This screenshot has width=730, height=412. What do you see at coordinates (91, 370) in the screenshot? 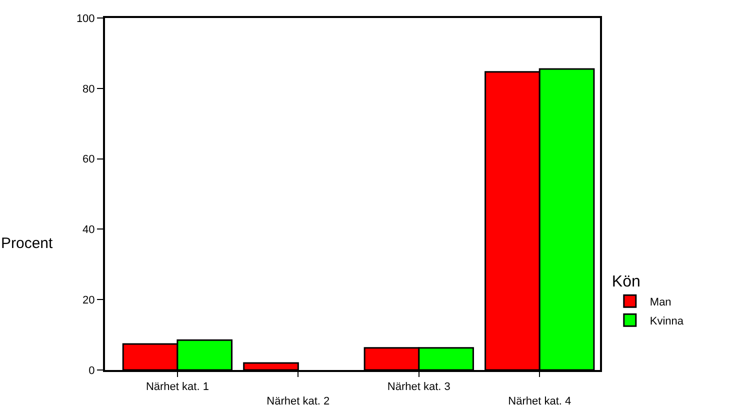
I see `y-tick-label: 0` at bounding box center [91, 370].